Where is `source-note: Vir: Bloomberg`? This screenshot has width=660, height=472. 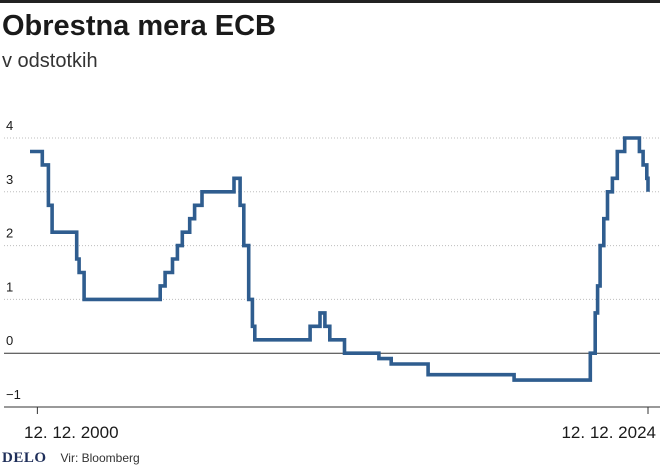 source-note: Vir: Bloomberg is located at coordinates (100, 458).